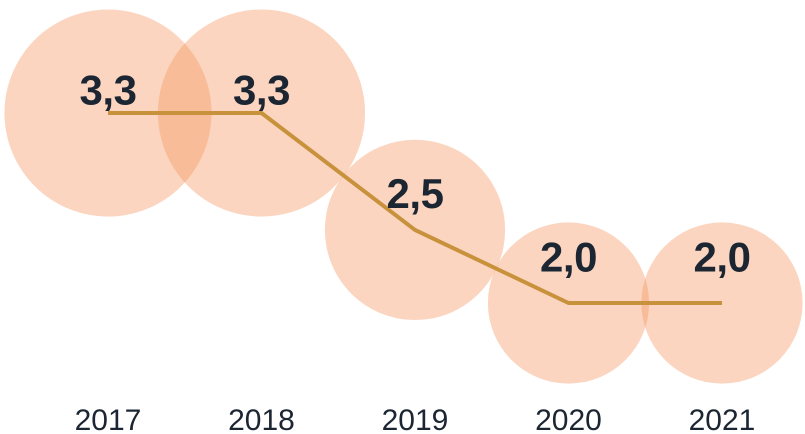 The height and width of the screenshot is (434, 805). Describe the element at coordinates (415, 419) in the screenshot. I see `year-label-2019: 2019` at that location.